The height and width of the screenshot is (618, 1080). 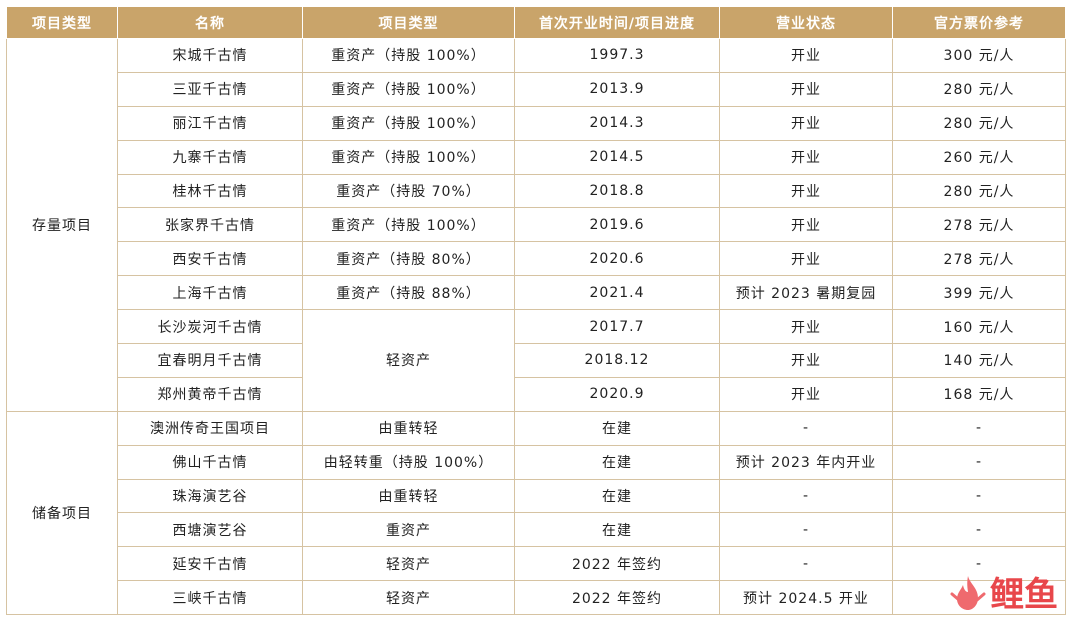 I want to click on open-time: 2020.9, so click(x=617, y=394).